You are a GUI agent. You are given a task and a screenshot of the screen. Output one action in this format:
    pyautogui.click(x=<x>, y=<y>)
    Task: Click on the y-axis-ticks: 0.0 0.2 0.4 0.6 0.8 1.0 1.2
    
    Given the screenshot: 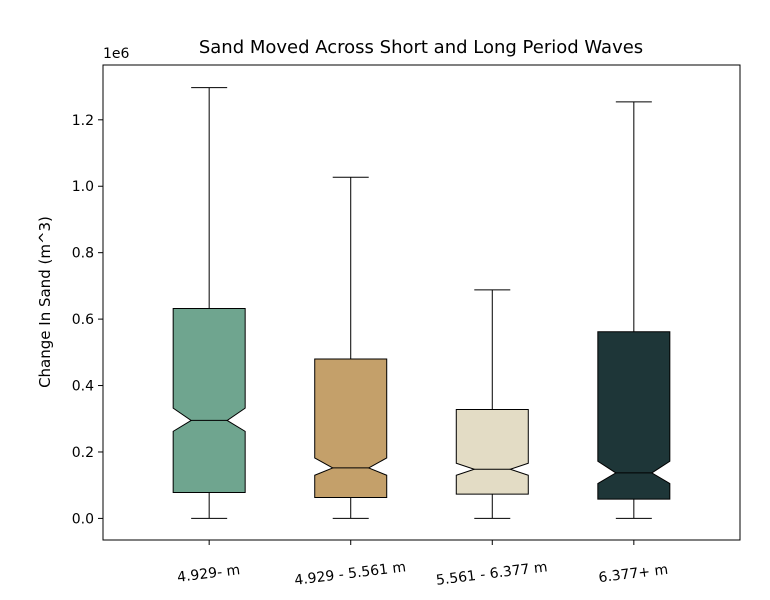 What is the action you would take?
    pyautogui.click(x=87, y=320)
    